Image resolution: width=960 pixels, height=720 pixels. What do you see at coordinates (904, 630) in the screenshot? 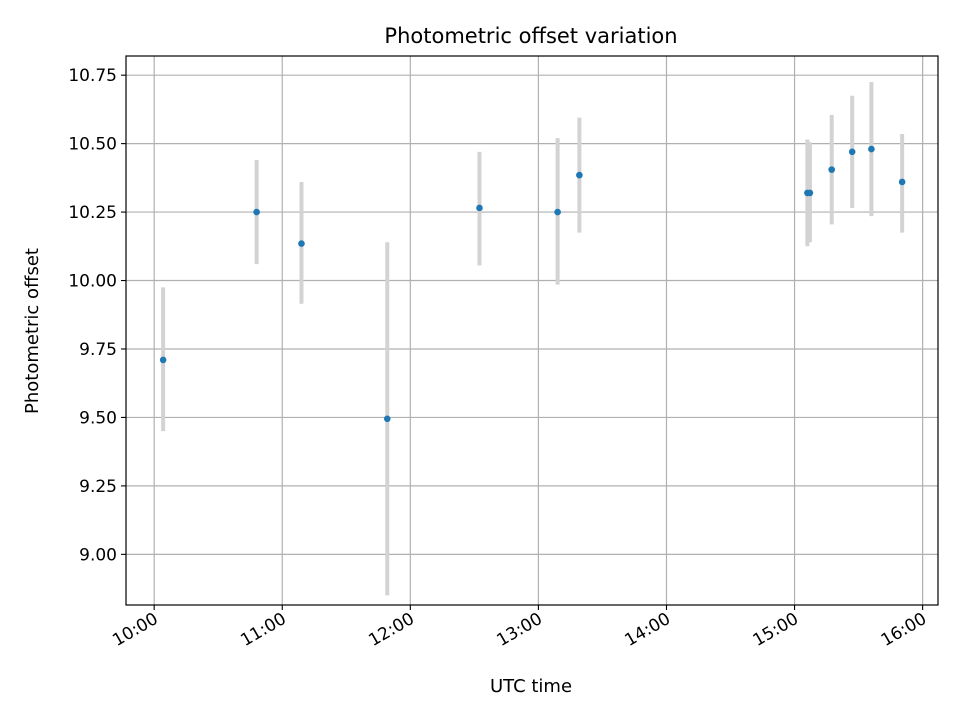
I see `x-tick-label: 16:00` at bounding box center [904, 630].